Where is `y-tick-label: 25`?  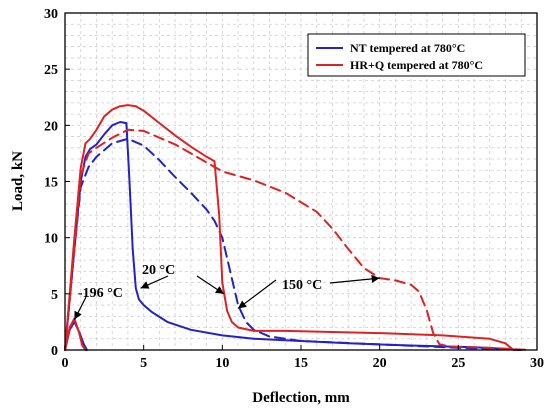 y-tick-label: 25 is located at coordinates (51, 70).